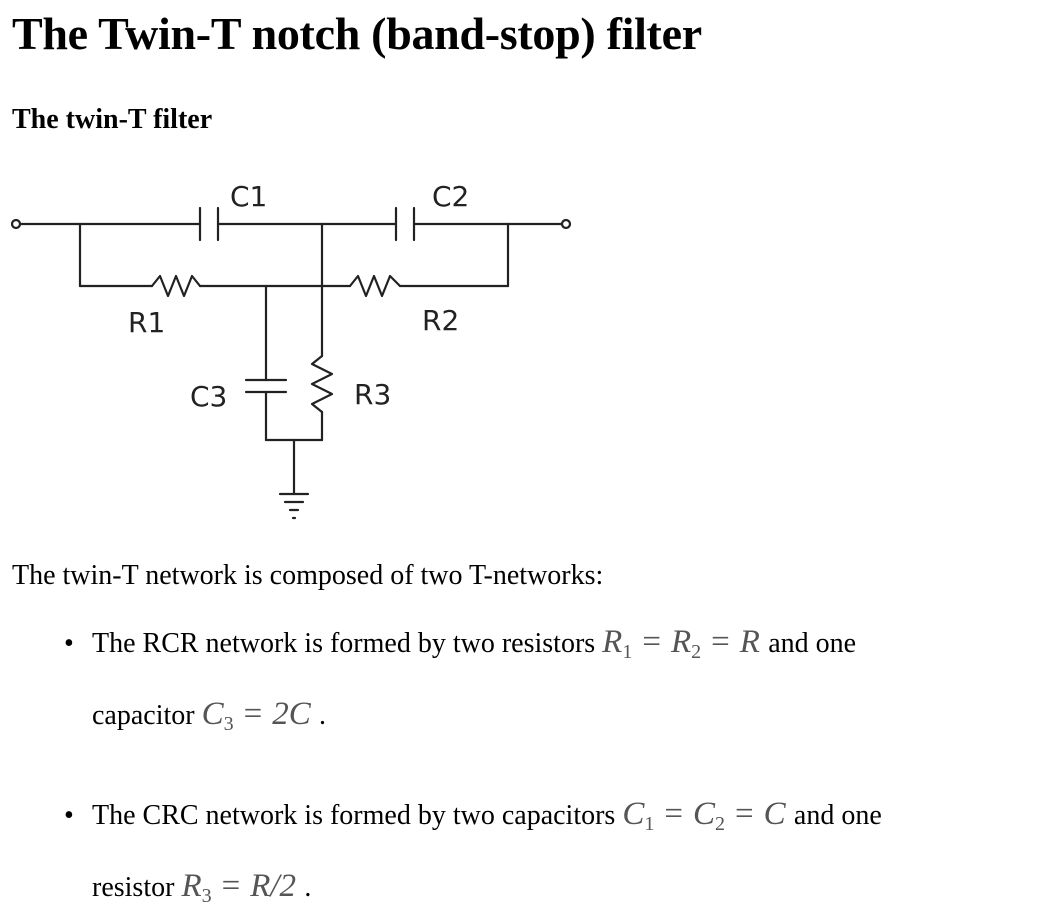  Describe the element at coordinates (375, 286) in the screenshot. I see `resistor-r2` at that location.